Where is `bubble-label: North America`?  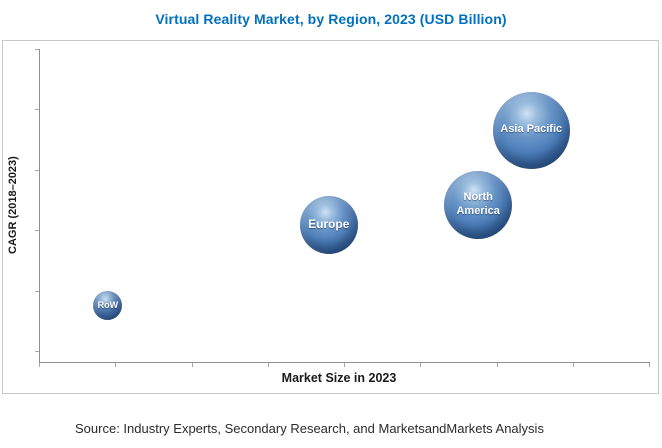 bubble-label: North America is located at coordinates (478, 204).